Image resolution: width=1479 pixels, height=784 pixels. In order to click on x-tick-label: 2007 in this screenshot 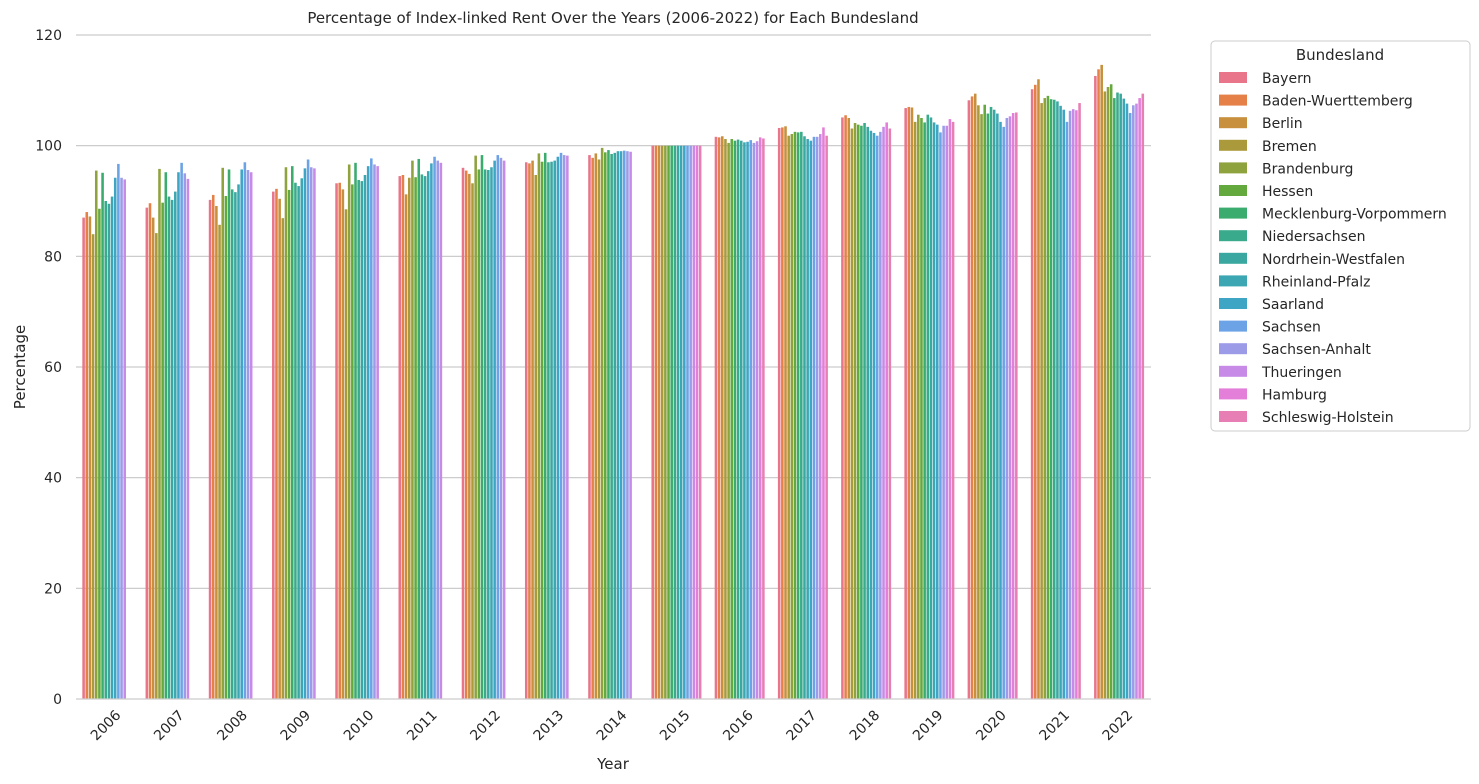, I will do `click(169, 726)`.